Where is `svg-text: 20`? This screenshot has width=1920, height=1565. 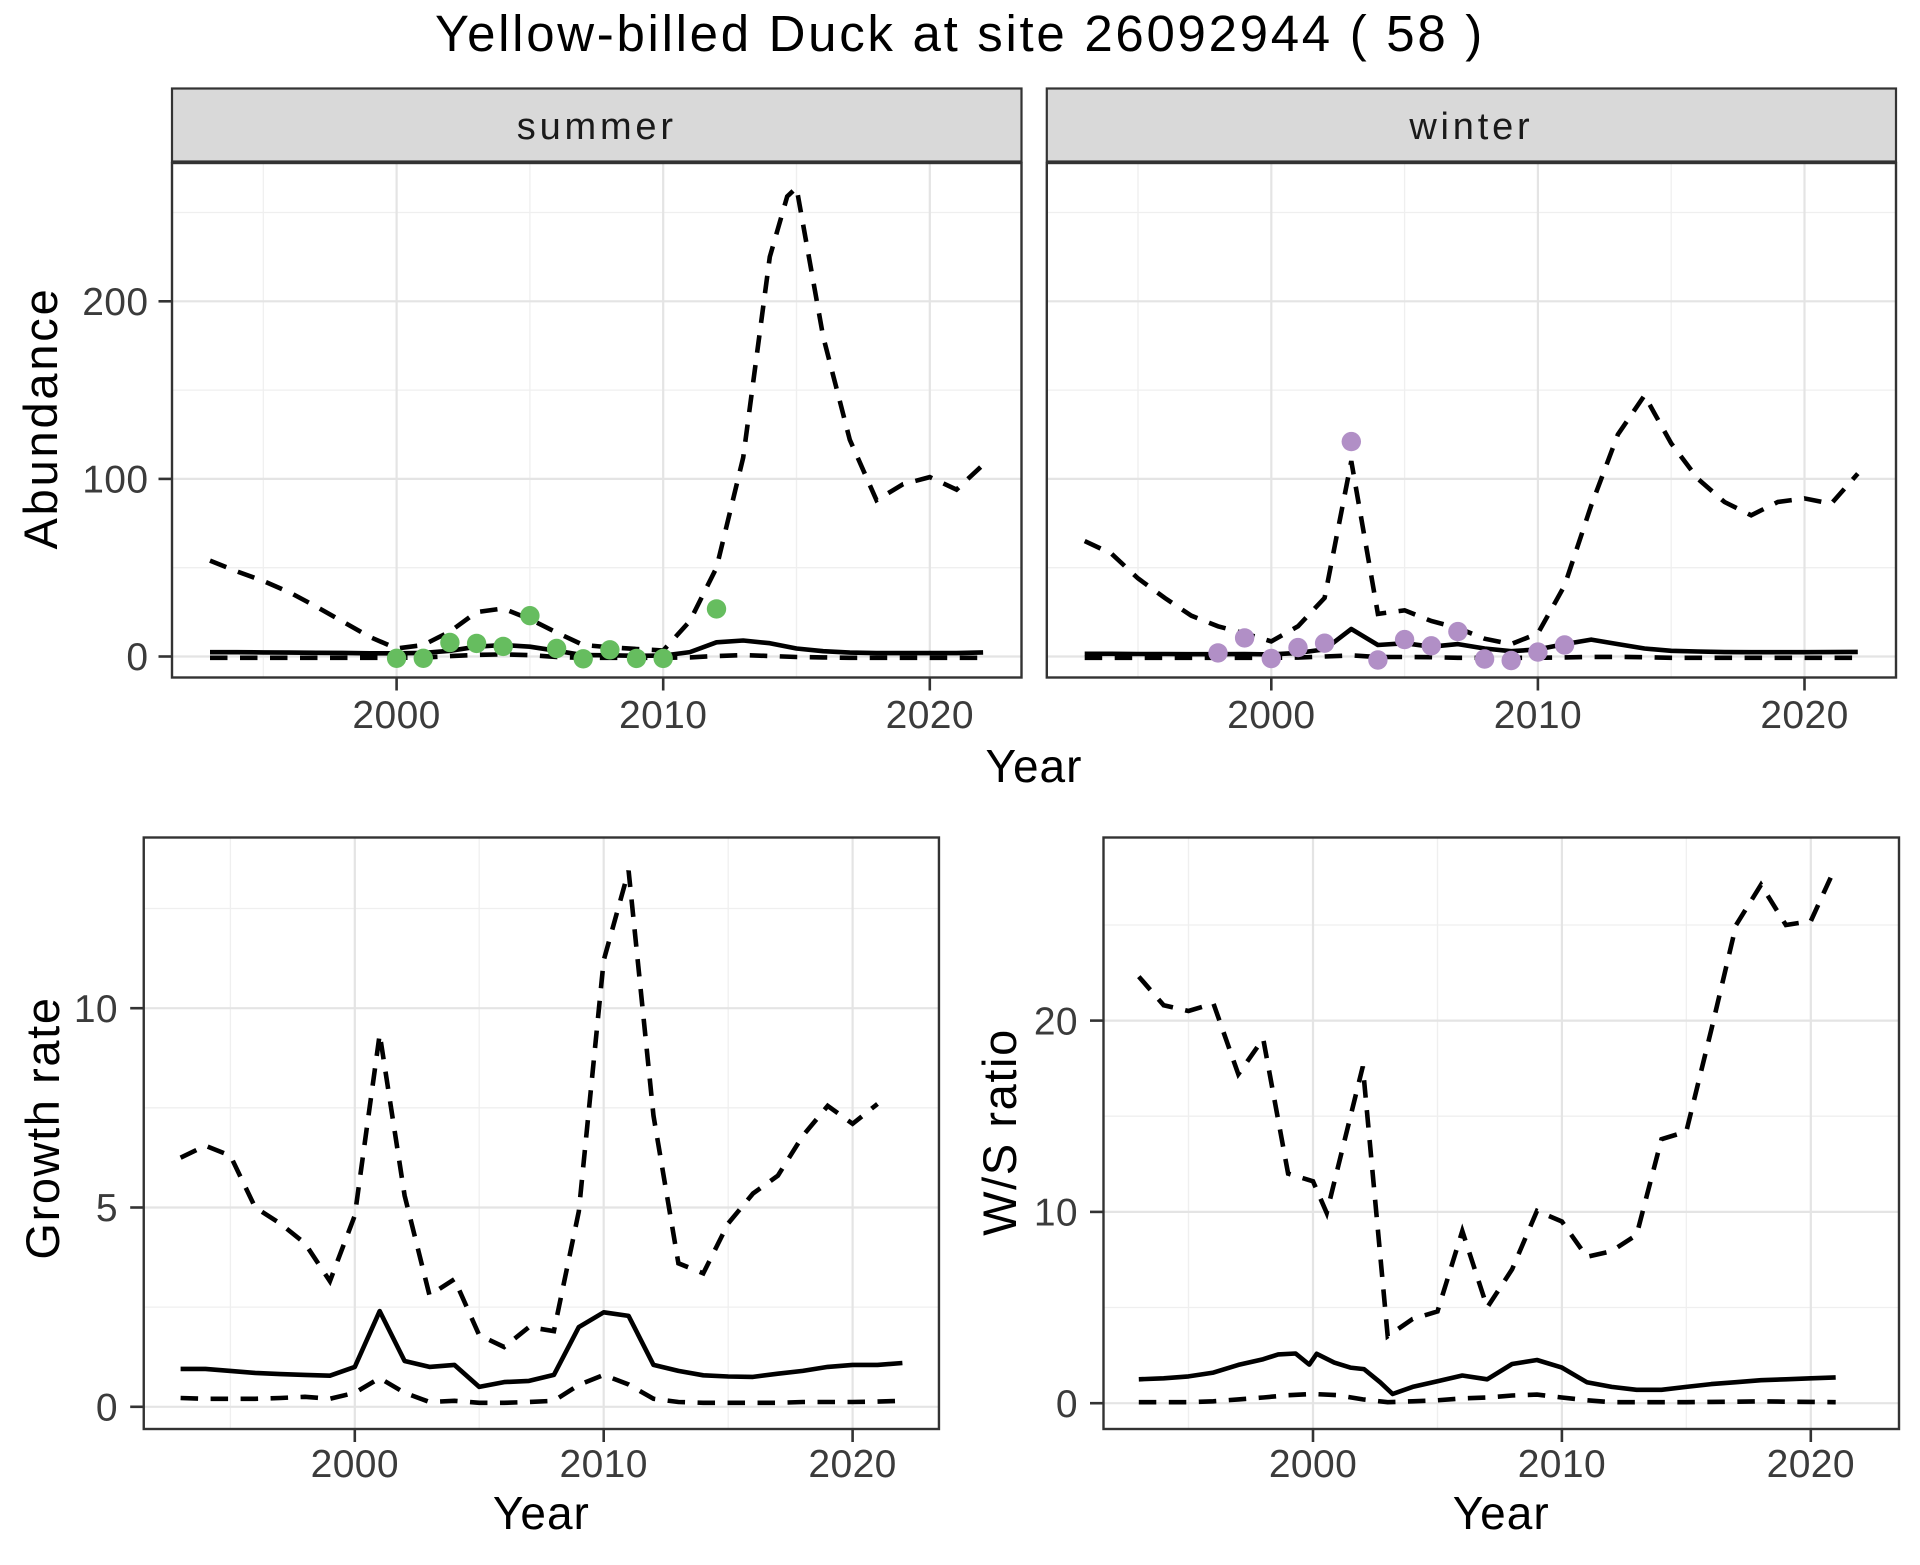 svg-text: 20 is located at coordinates (1056, 1021).